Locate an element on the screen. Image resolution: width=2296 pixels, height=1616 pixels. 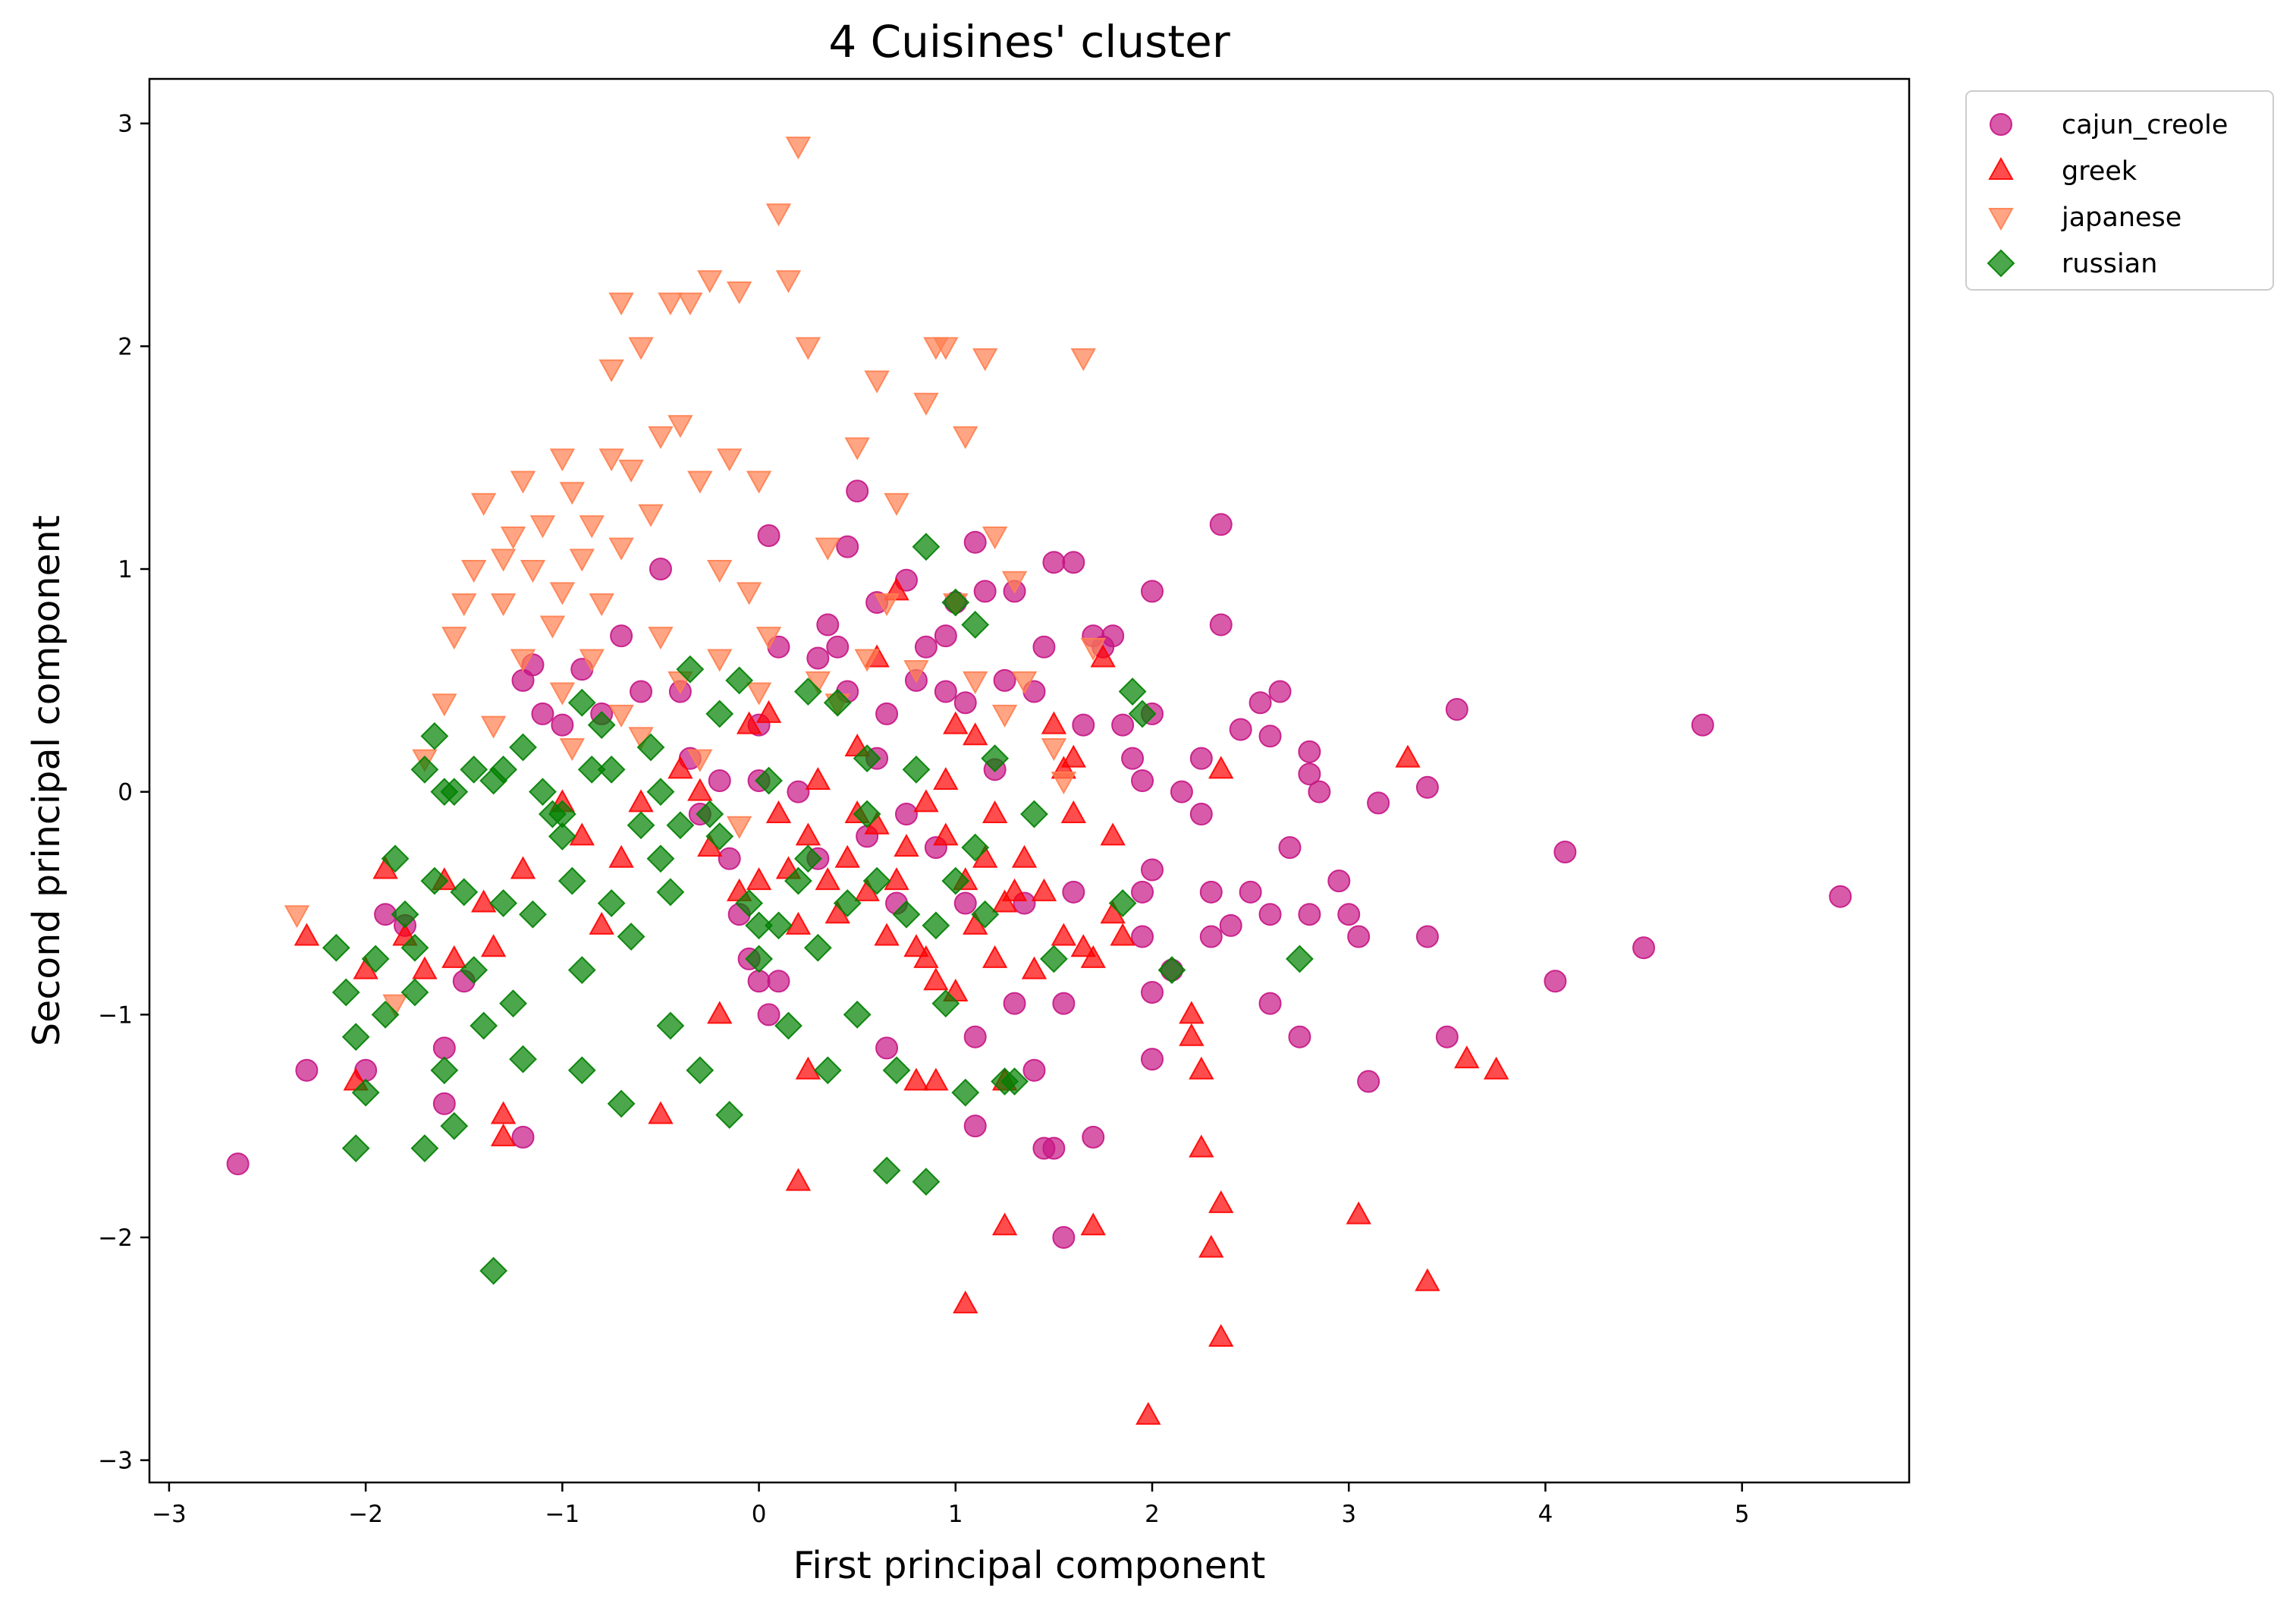
x-axis: −3 −2 −1 0 1 2 3 4 5 is located at coordinates (951, 1505).